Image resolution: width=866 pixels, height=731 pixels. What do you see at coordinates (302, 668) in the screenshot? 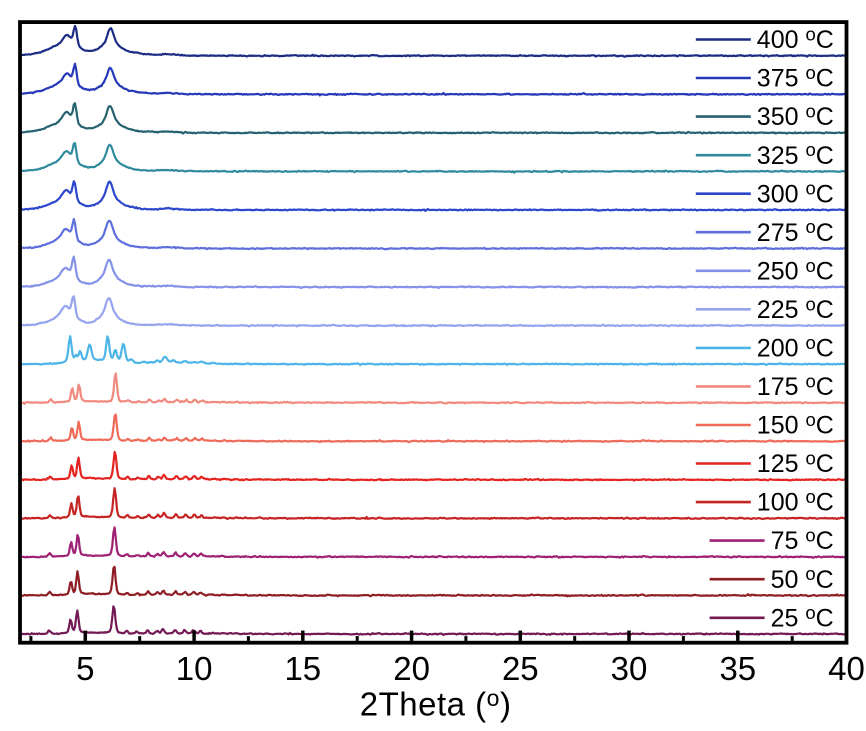
I see `svg-text: 15` at bounding box center [302, 668].